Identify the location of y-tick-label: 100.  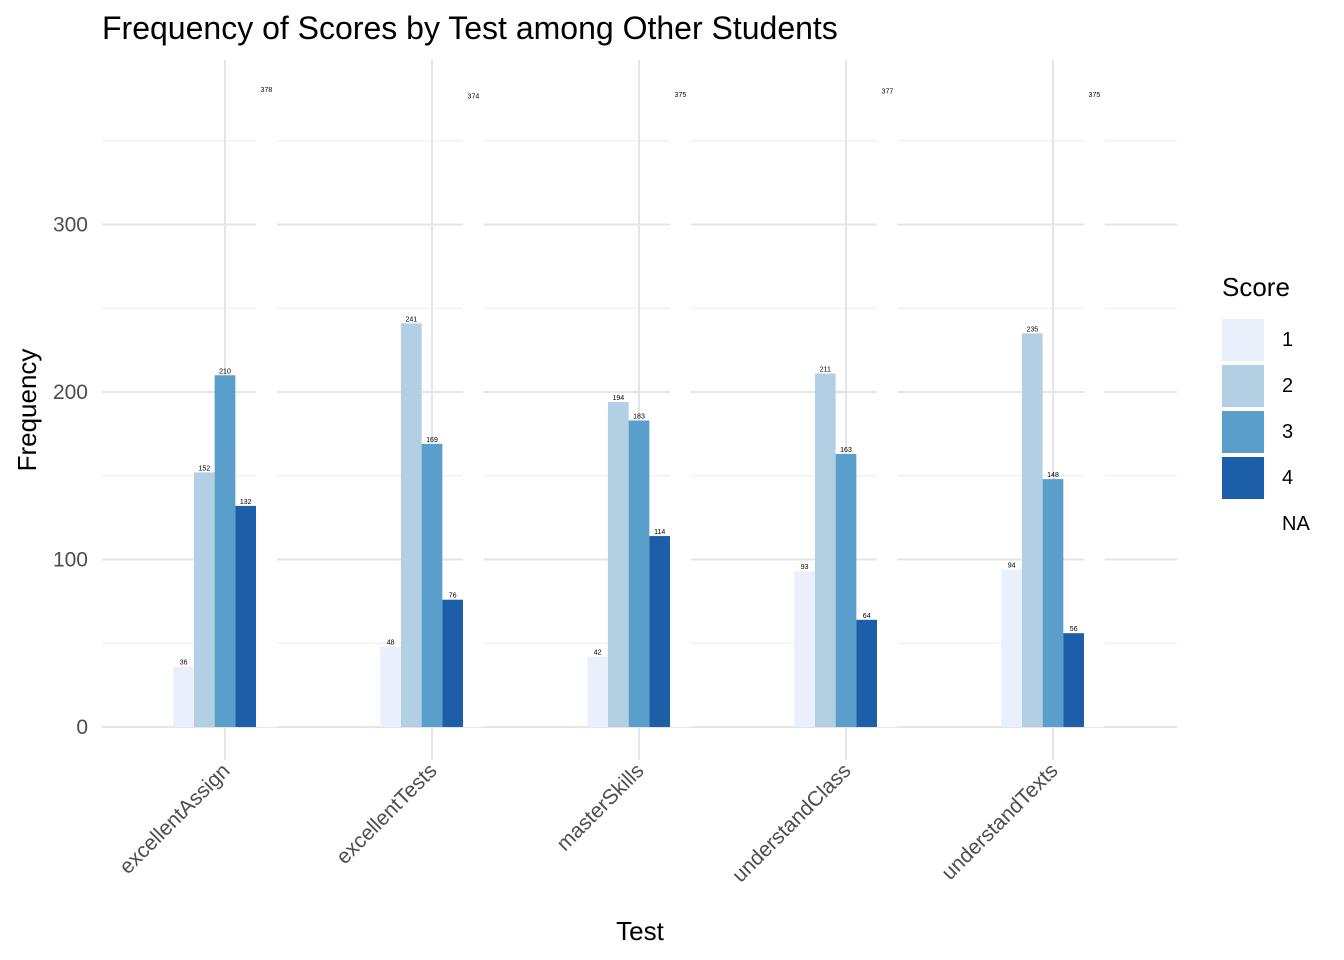
(70, 560).